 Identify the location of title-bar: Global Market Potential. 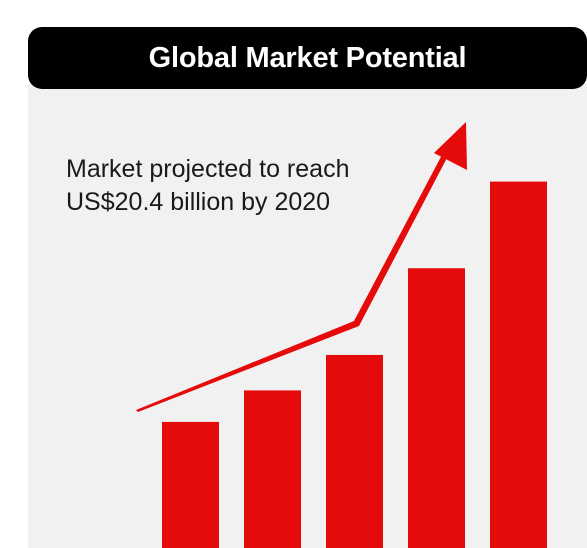
(307, 58).